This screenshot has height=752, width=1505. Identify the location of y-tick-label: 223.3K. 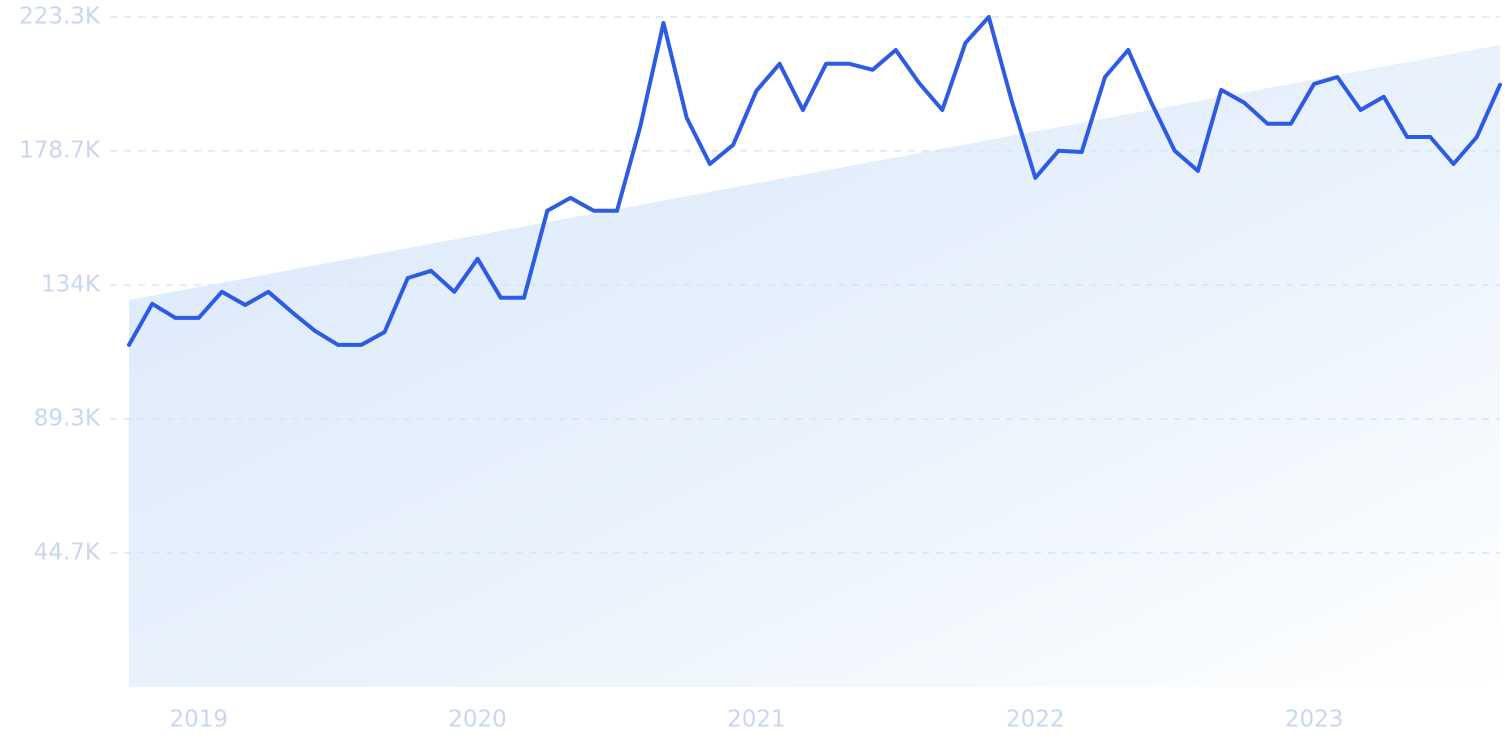
(60, 17).